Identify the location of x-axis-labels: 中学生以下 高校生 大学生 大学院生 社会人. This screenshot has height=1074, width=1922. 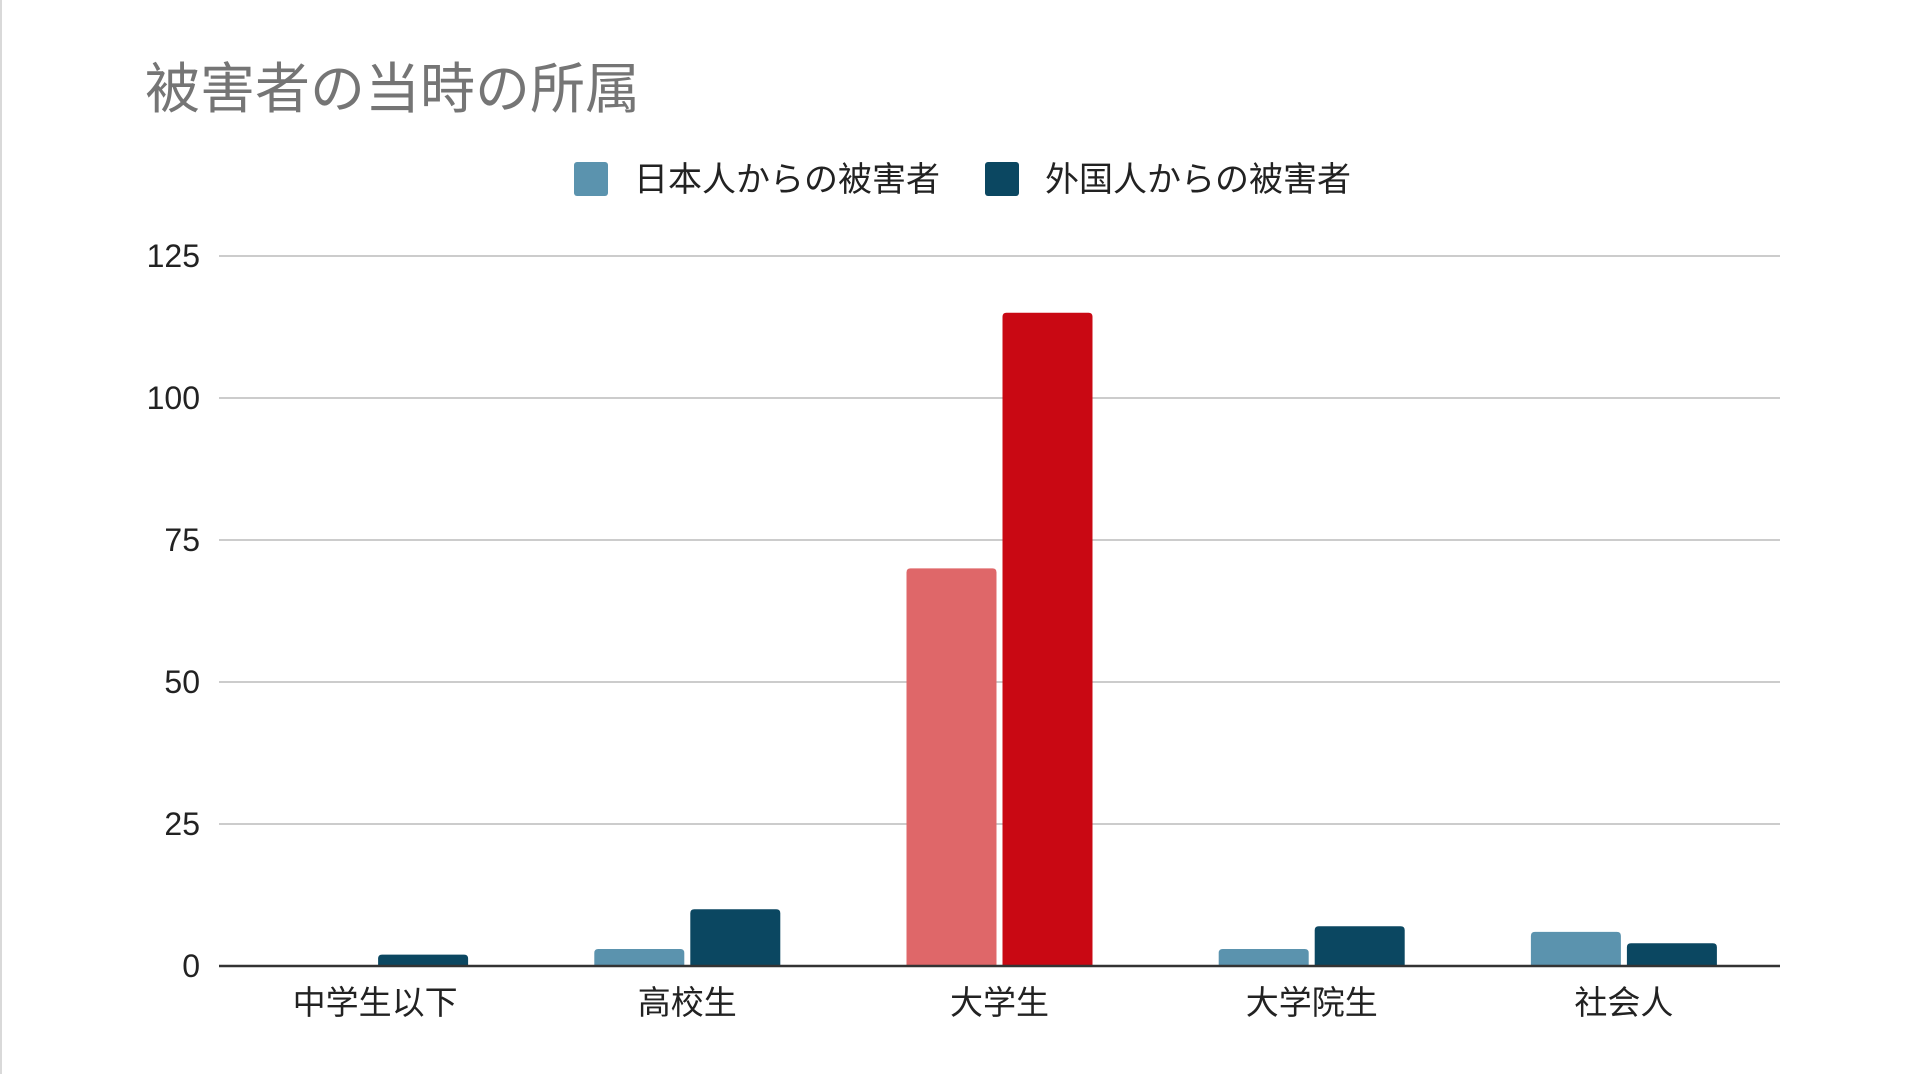
(983, 1002).